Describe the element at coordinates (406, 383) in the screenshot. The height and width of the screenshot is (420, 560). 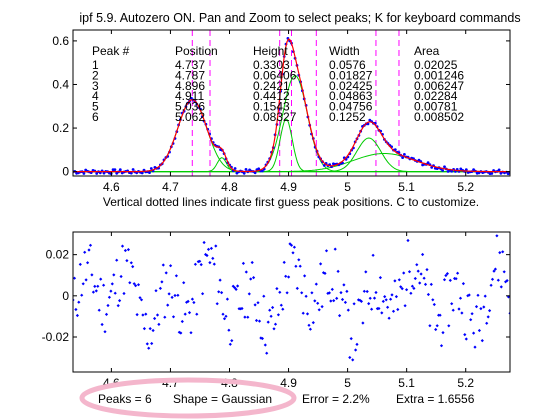
I see `bottom-xtick-label: 5.1` at that location.